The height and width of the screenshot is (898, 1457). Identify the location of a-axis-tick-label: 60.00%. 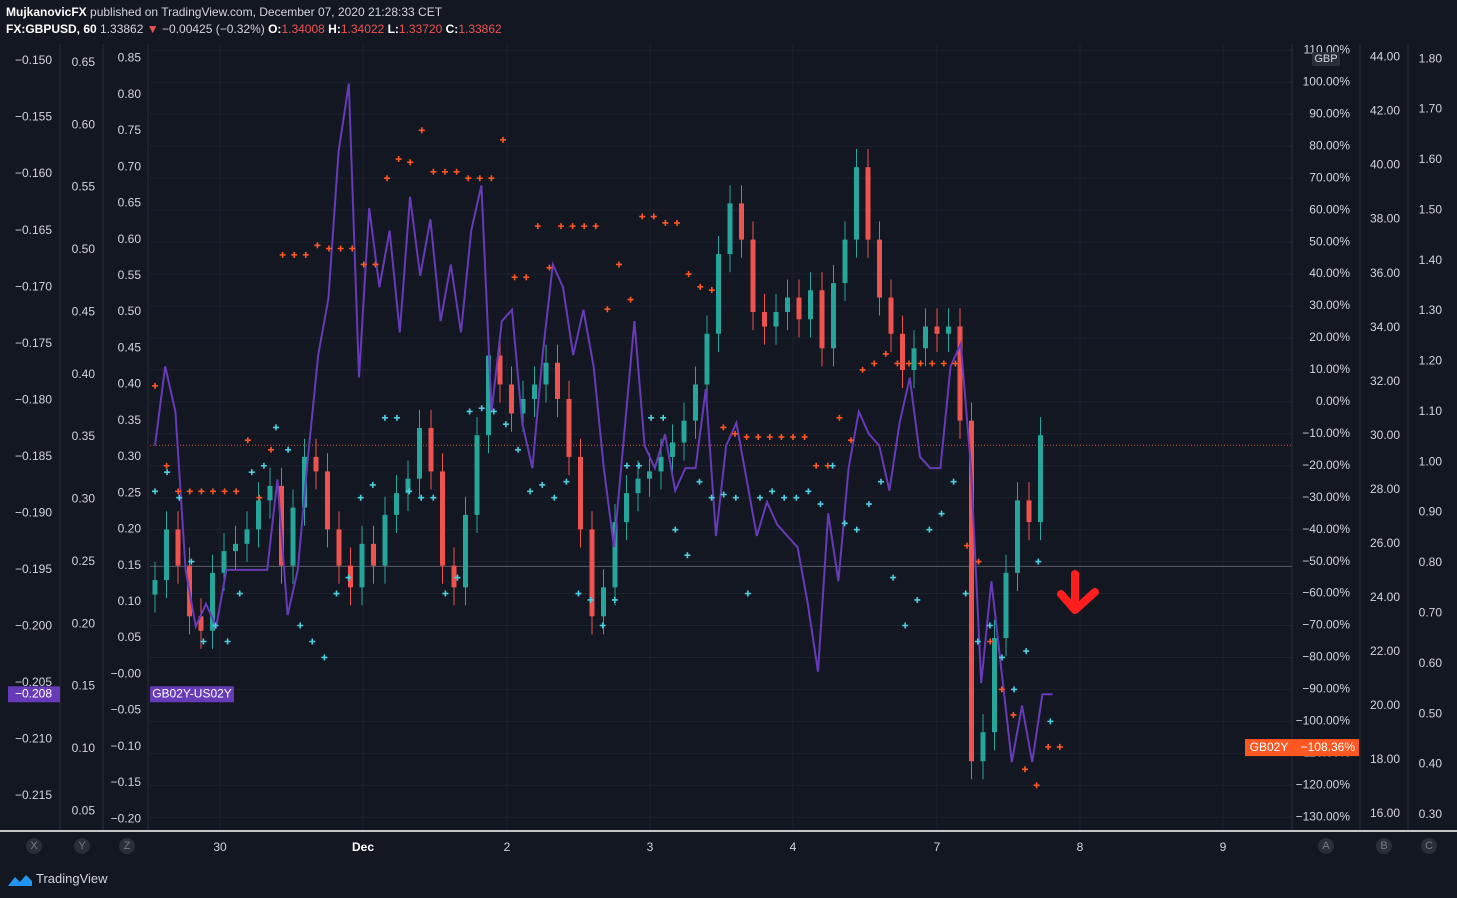
(1329, 209).